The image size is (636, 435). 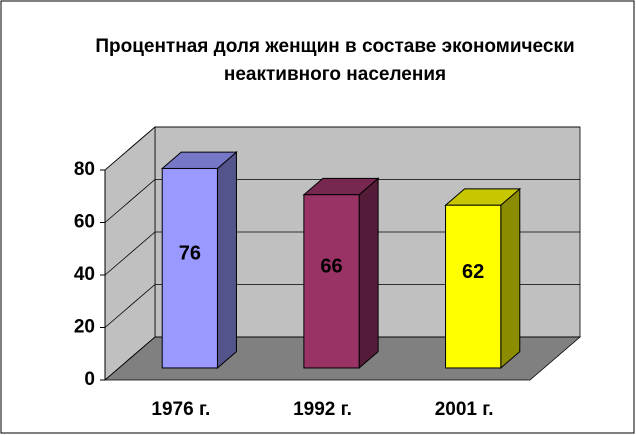 What do you see at coordinates (322, 409) in the screenshot?
I see `x-tick-label: 1992 г.` at bounding box center [322, 409].